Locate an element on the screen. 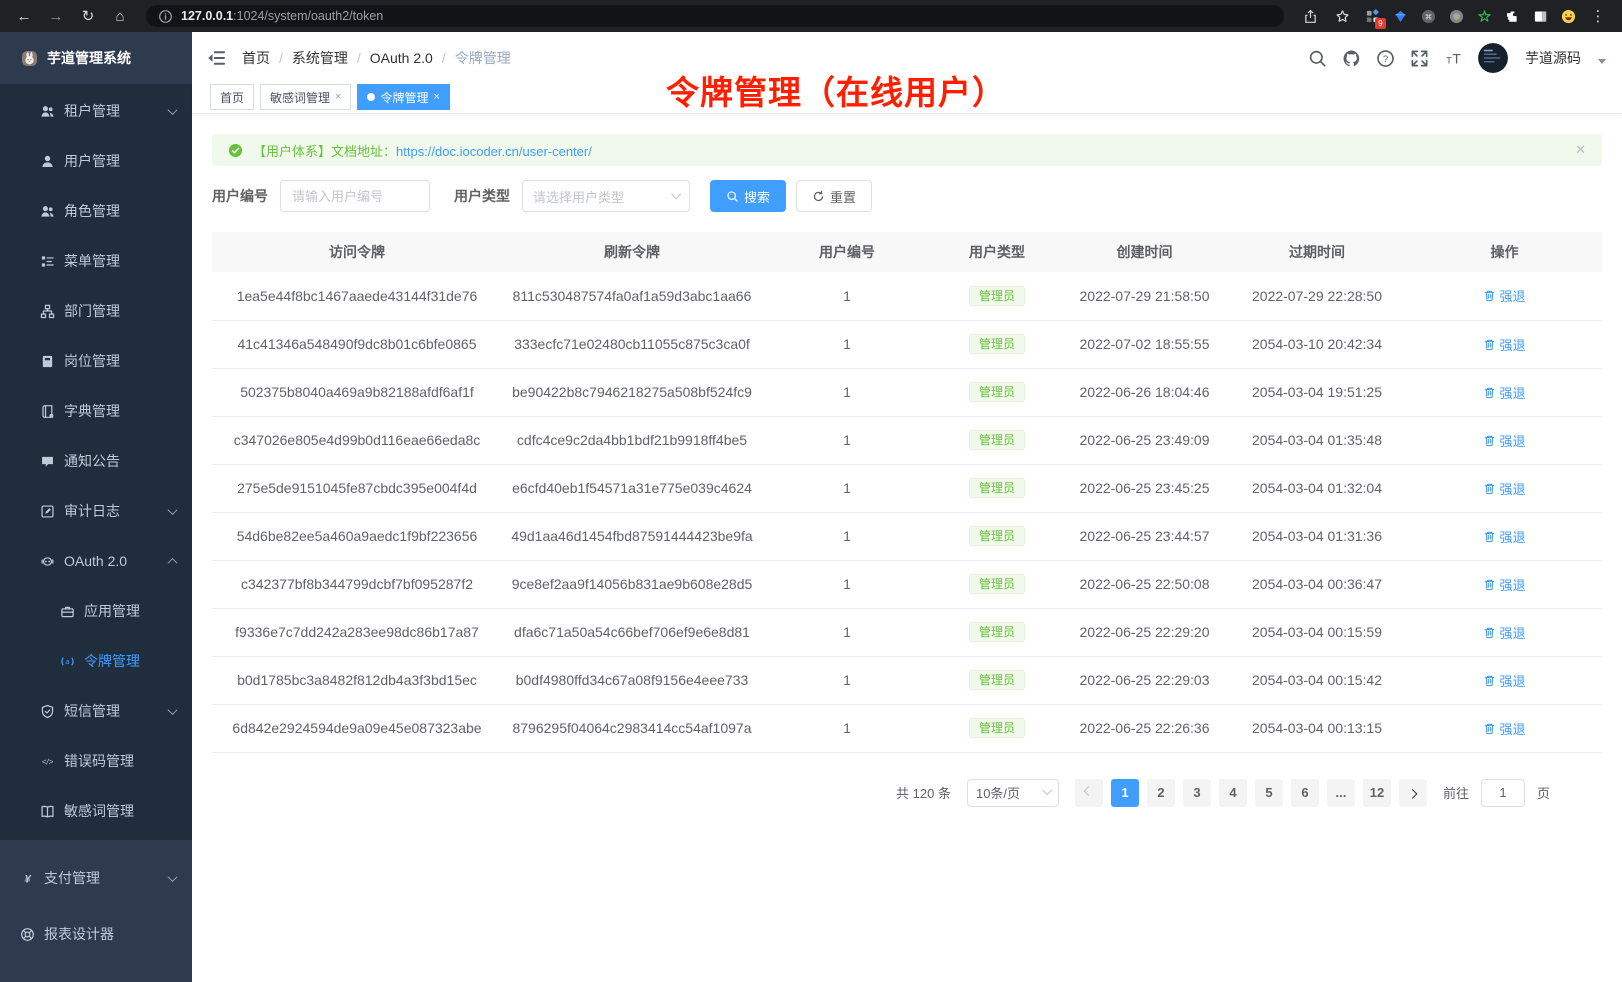 The image size is (1622, 982). prev-page-button is located at coordinates (1088, 792).